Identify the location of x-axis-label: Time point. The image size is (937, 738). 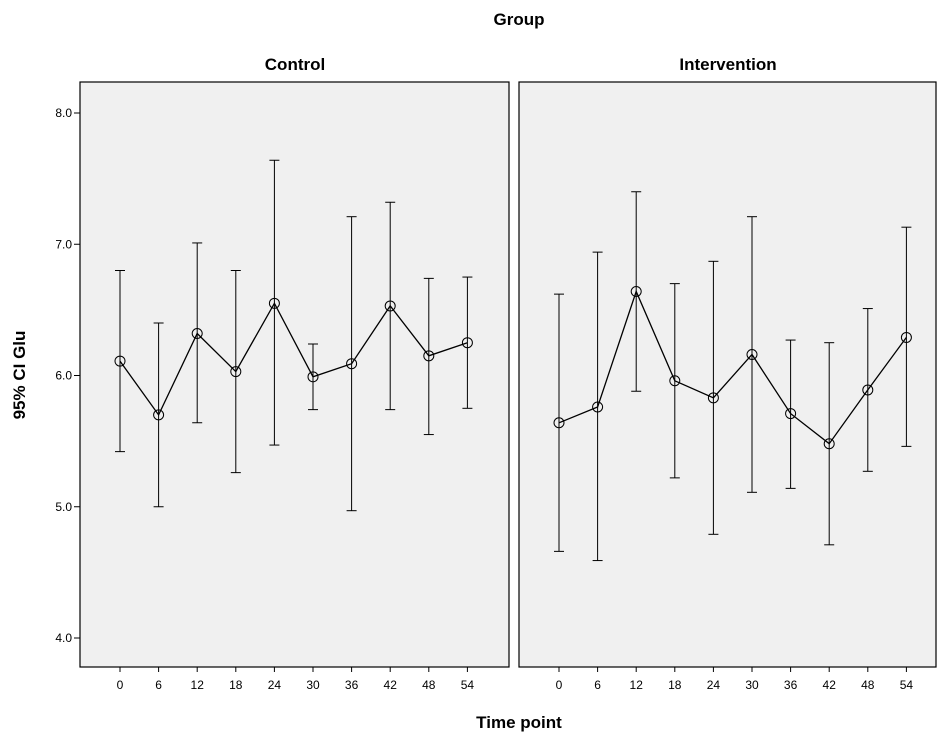
(519, 722).